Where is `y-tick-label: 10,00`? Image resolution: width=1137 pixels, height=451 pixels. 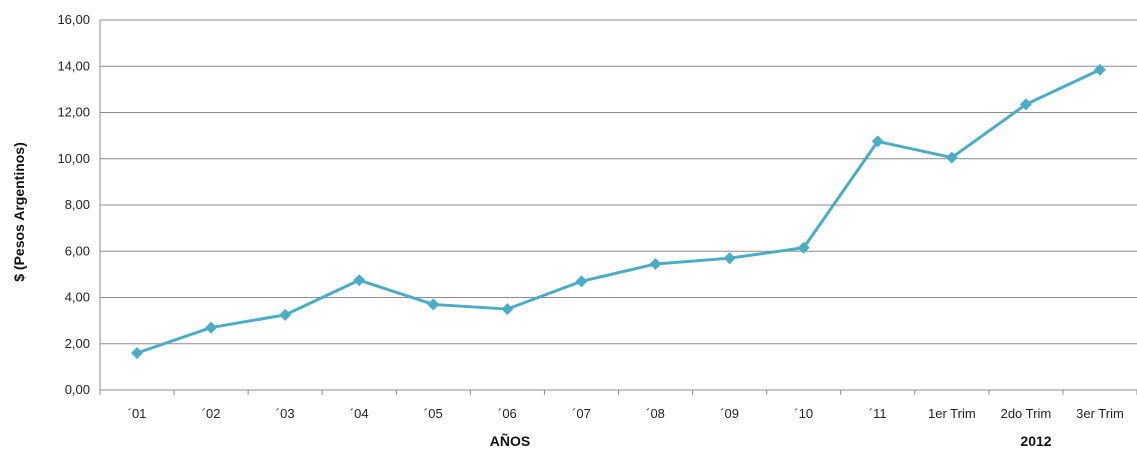 y-tick-label: 10,00 is located at coordinates (73, 158).